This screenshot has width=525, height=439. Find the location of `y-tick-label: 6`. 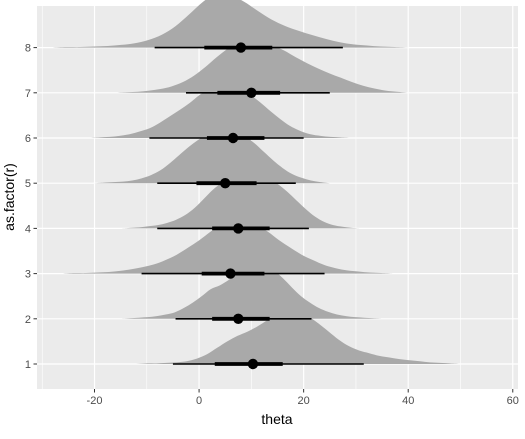

y-tick-label: 6 is located at coordinates (28, 139).